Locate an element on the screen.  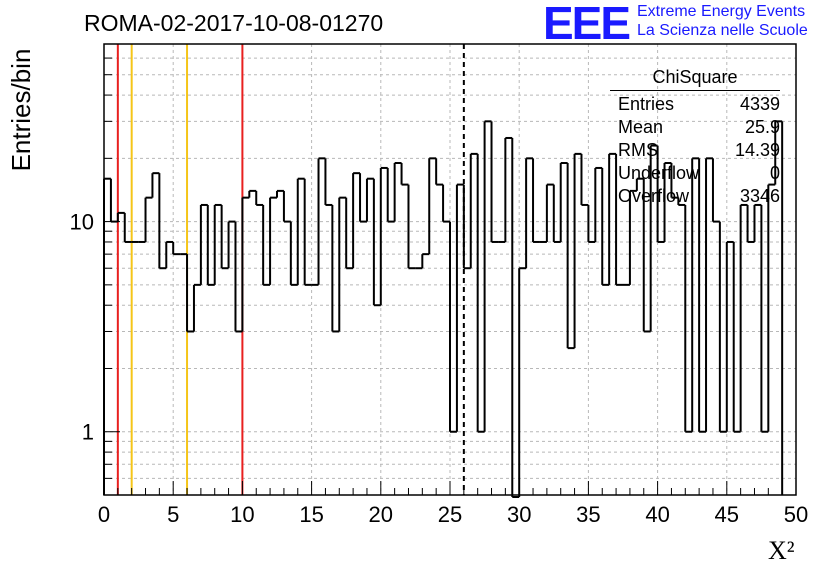
stats-row: Underflow 0 is located at coordinates (695, 173).